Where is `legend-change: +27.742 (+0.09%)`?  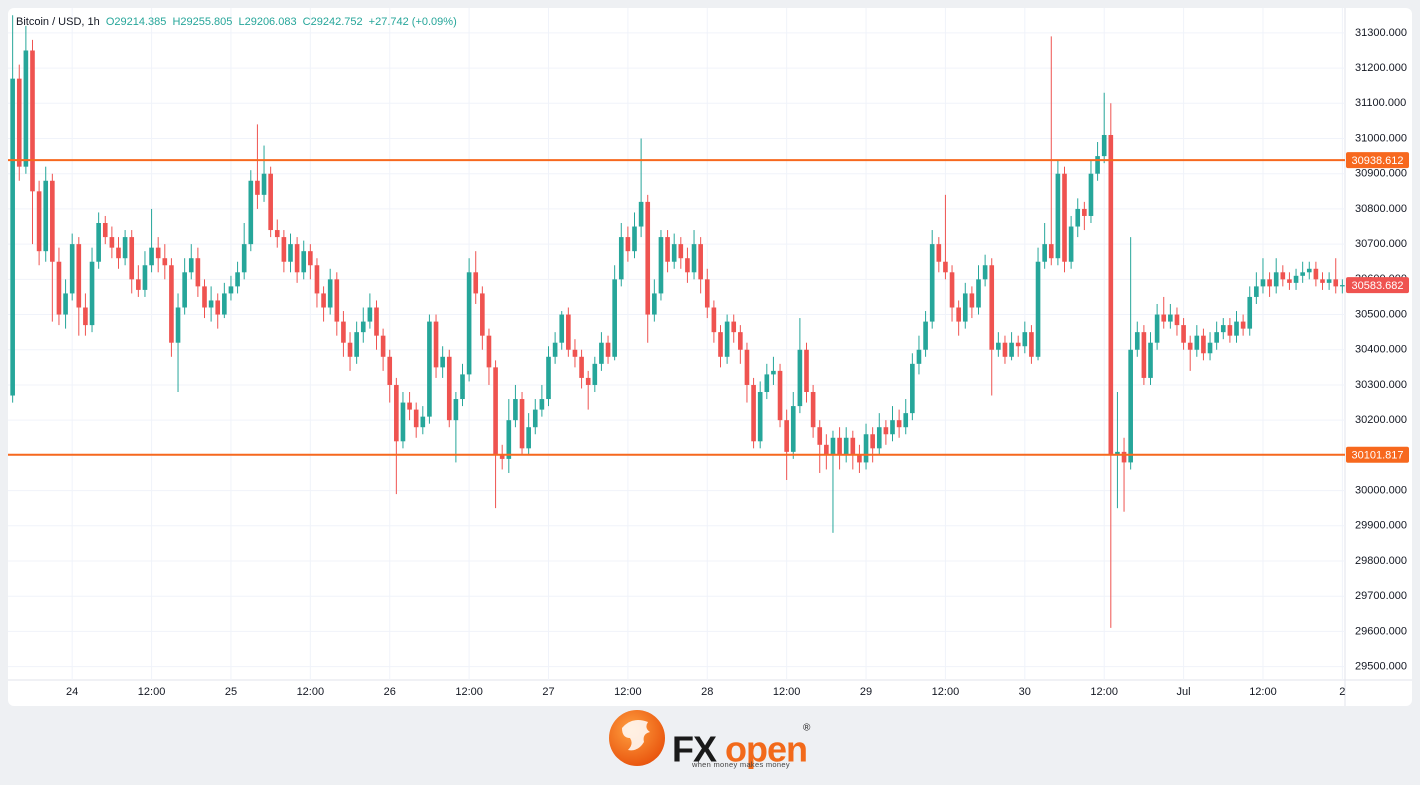 legend-change: +27.742 (+0.09%) is located at coordinates (413, 22).